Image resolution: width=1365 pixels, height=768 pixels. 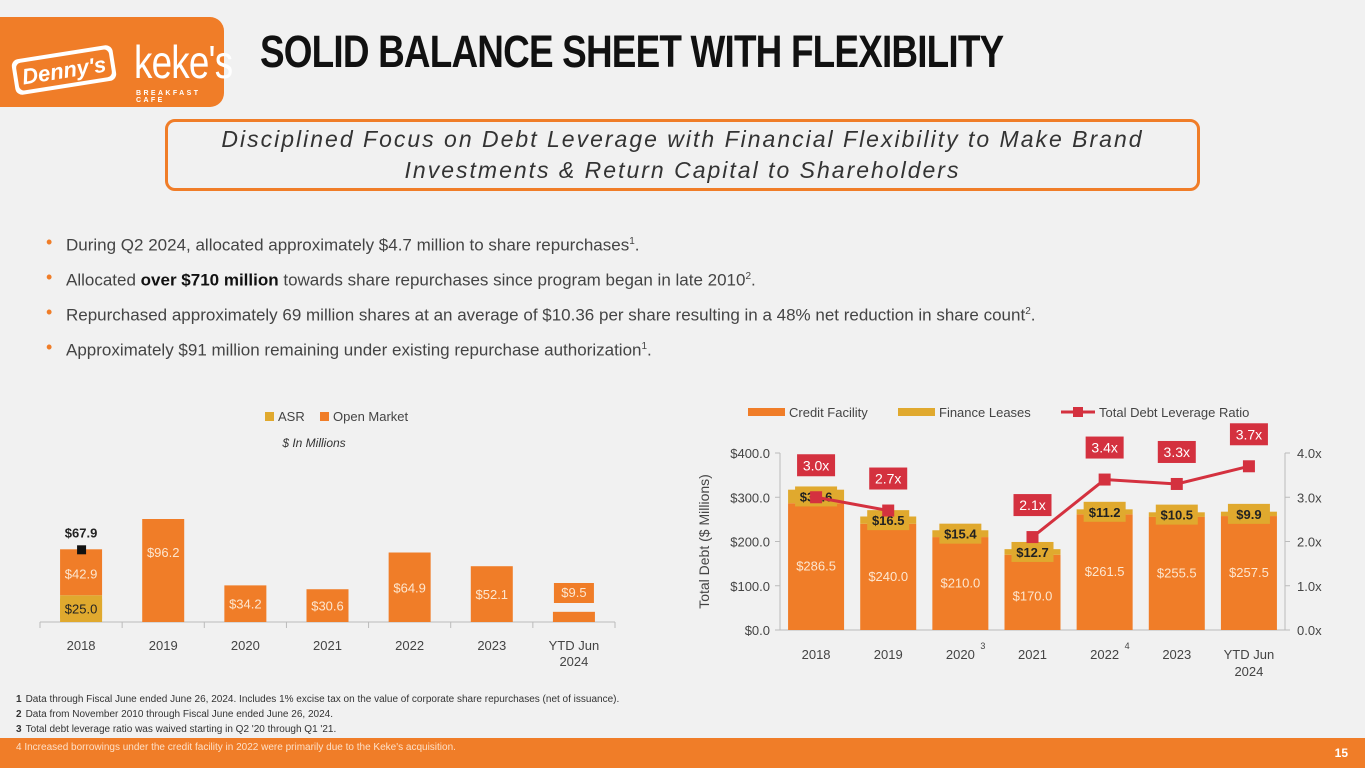 What do you see at coordinates (960, 583) in the screenshot?
I see `data-label-credit-facility: $210.0` at bounding box center [960, 583].